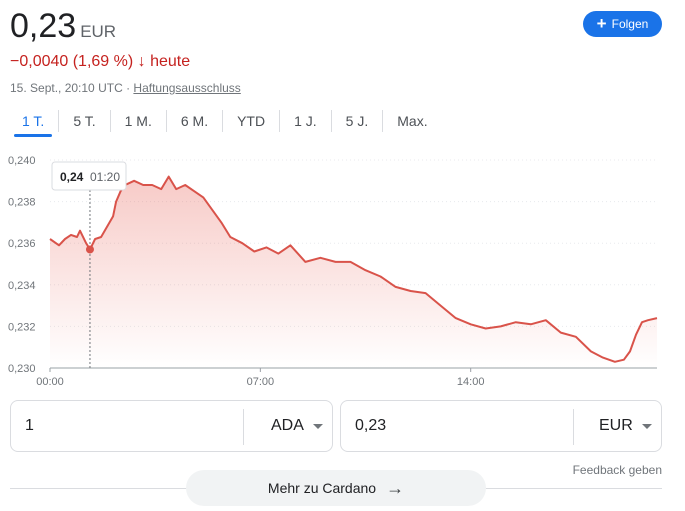 This screenshot has height=511, width=685. What do you see at coordinates (22, 203) in the screenshot?
I see `y-tick-label: 0,238` at bounding box center [22, 203].